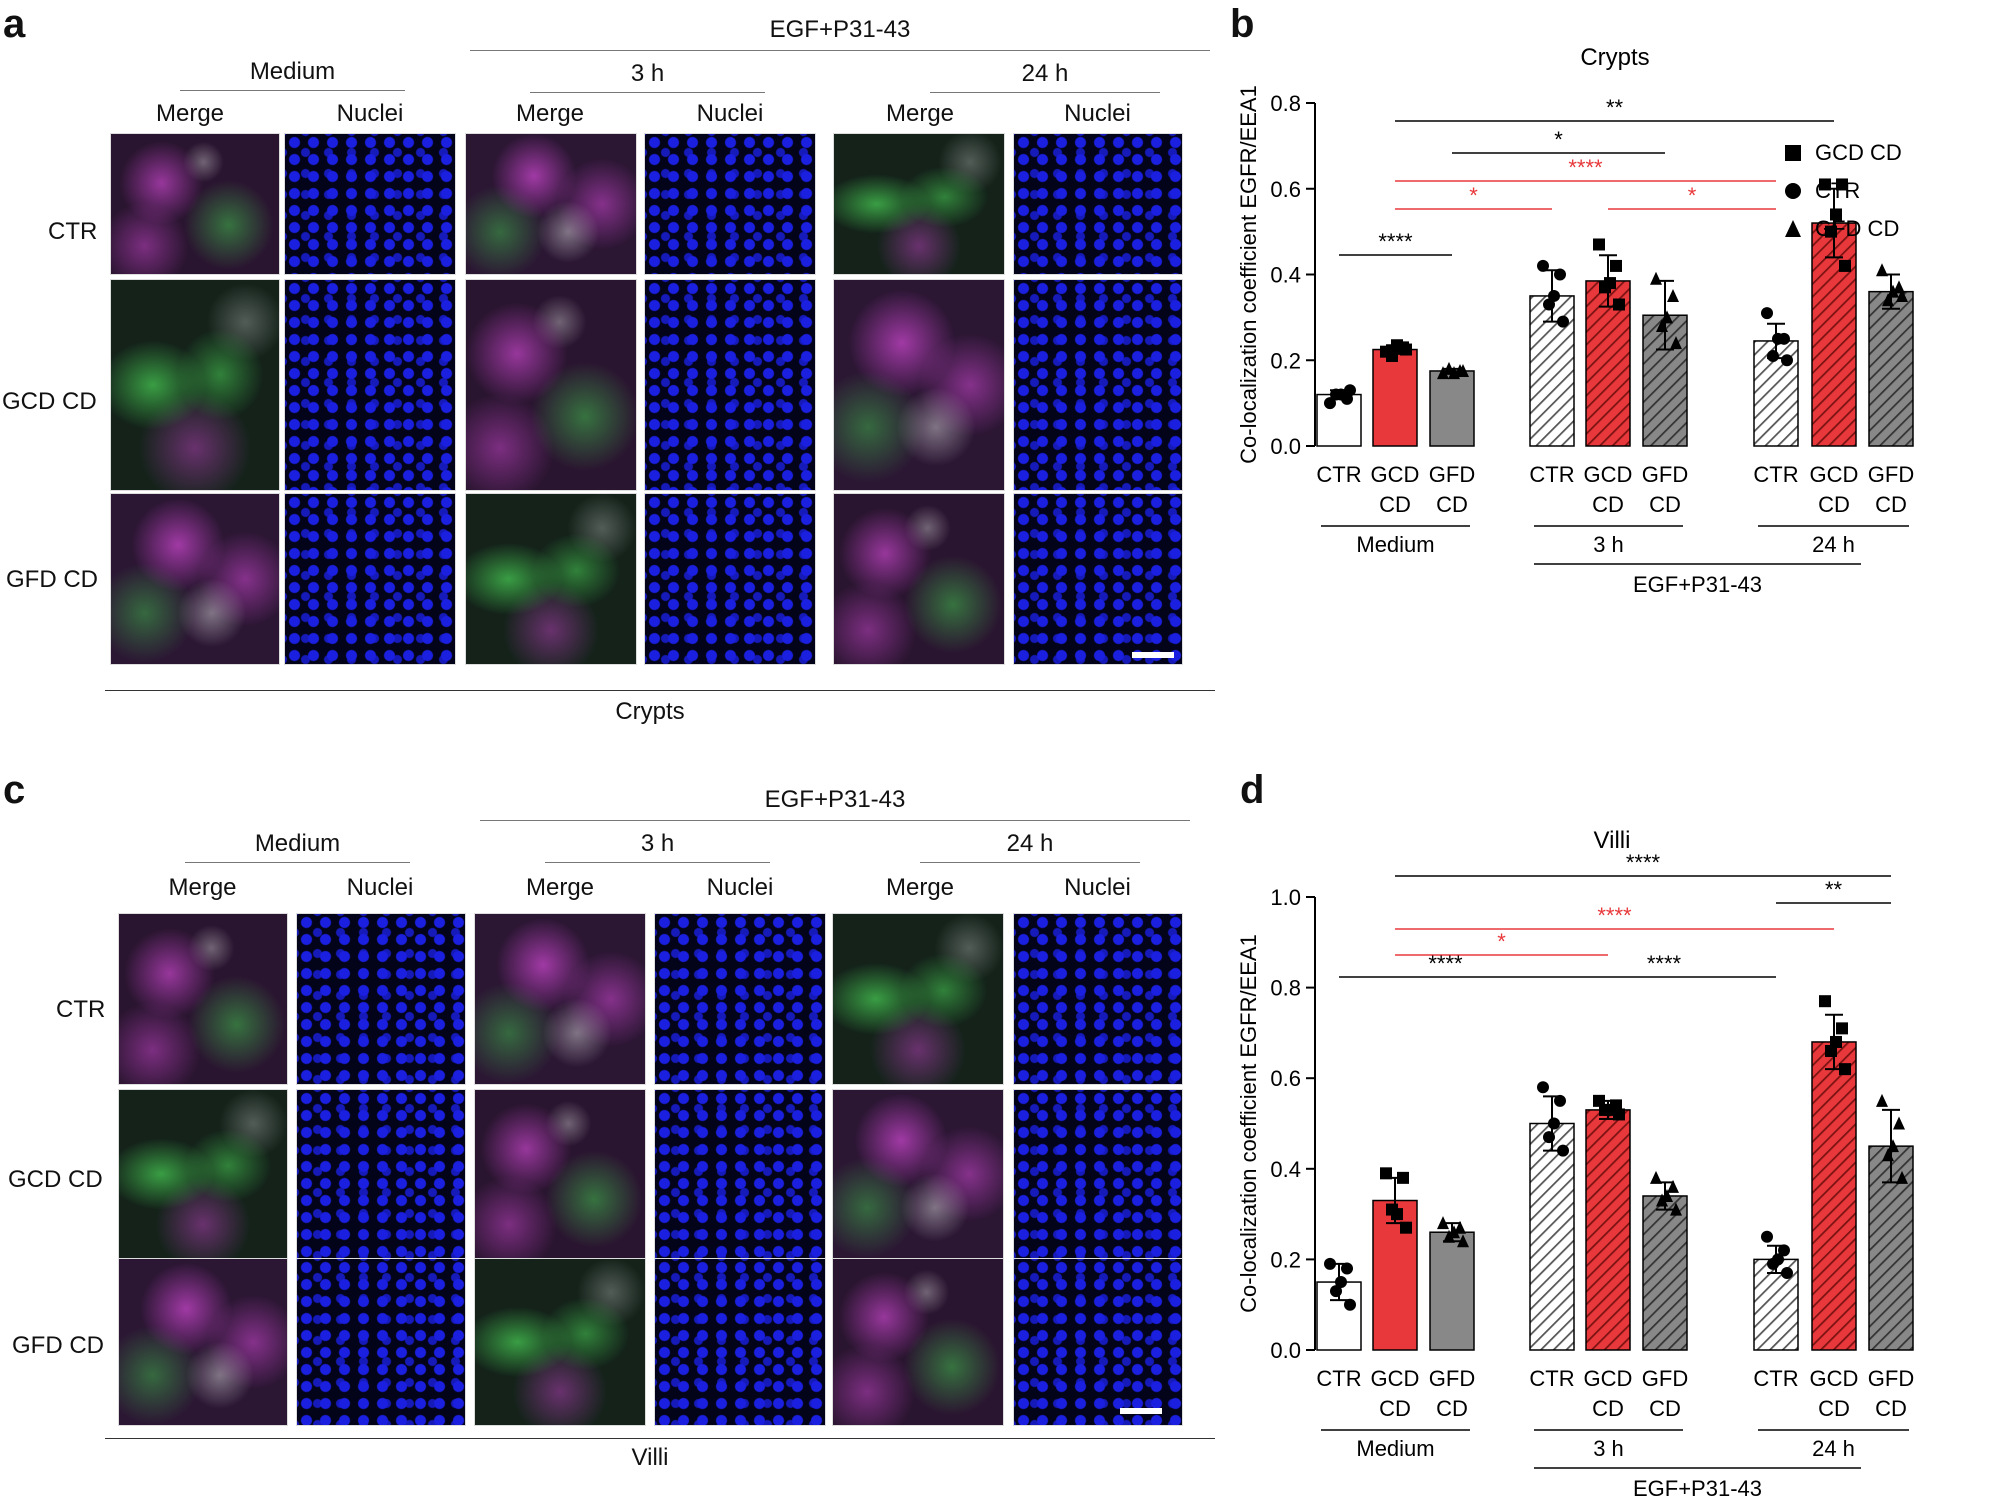  Describe the element at coordinates (55, 1179) in the screenshot. I see `row-label-gcd-cd: GCD CD` at that location.